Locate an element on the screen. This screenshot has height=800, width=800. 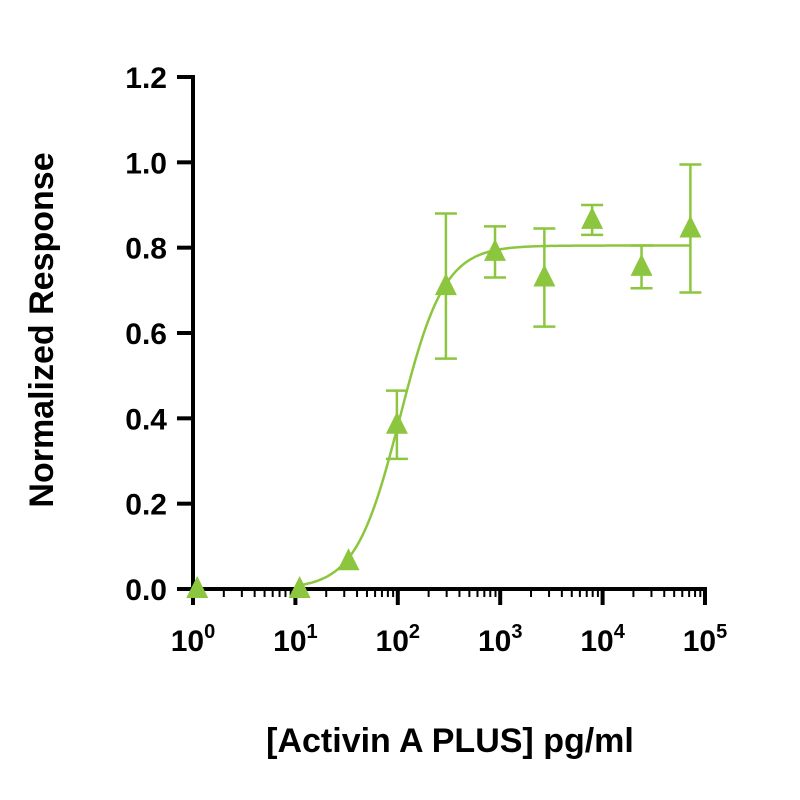
x-tick-exponent: 3 is located at coordinates (516, 632).